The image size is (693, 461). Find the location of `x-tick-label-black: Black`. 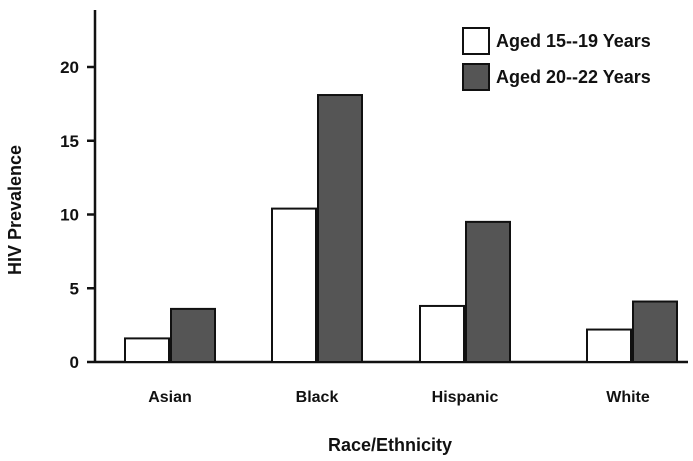

x-tick-label-black: Black is located at coordinates (317, 397).